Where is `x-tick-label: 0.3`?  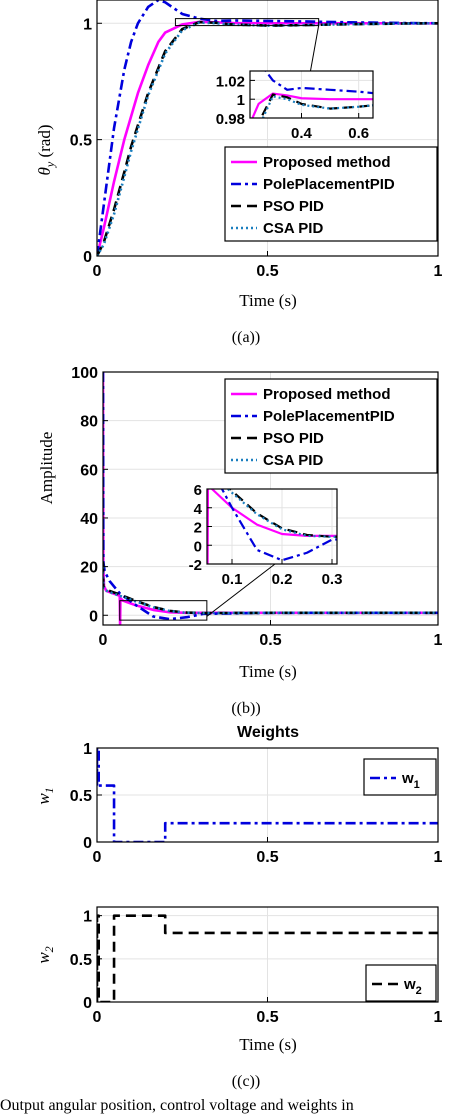
x-tick-label: 0.3 is located at coordinates (332, 579).